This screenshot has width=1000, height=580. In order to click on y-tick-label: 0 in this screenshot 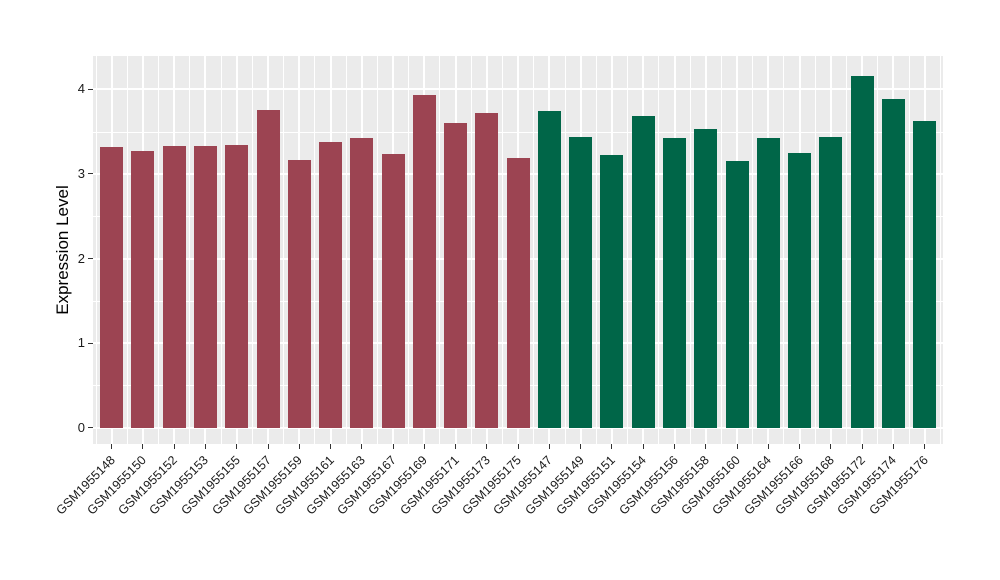, I will do `click(81, 427)`.